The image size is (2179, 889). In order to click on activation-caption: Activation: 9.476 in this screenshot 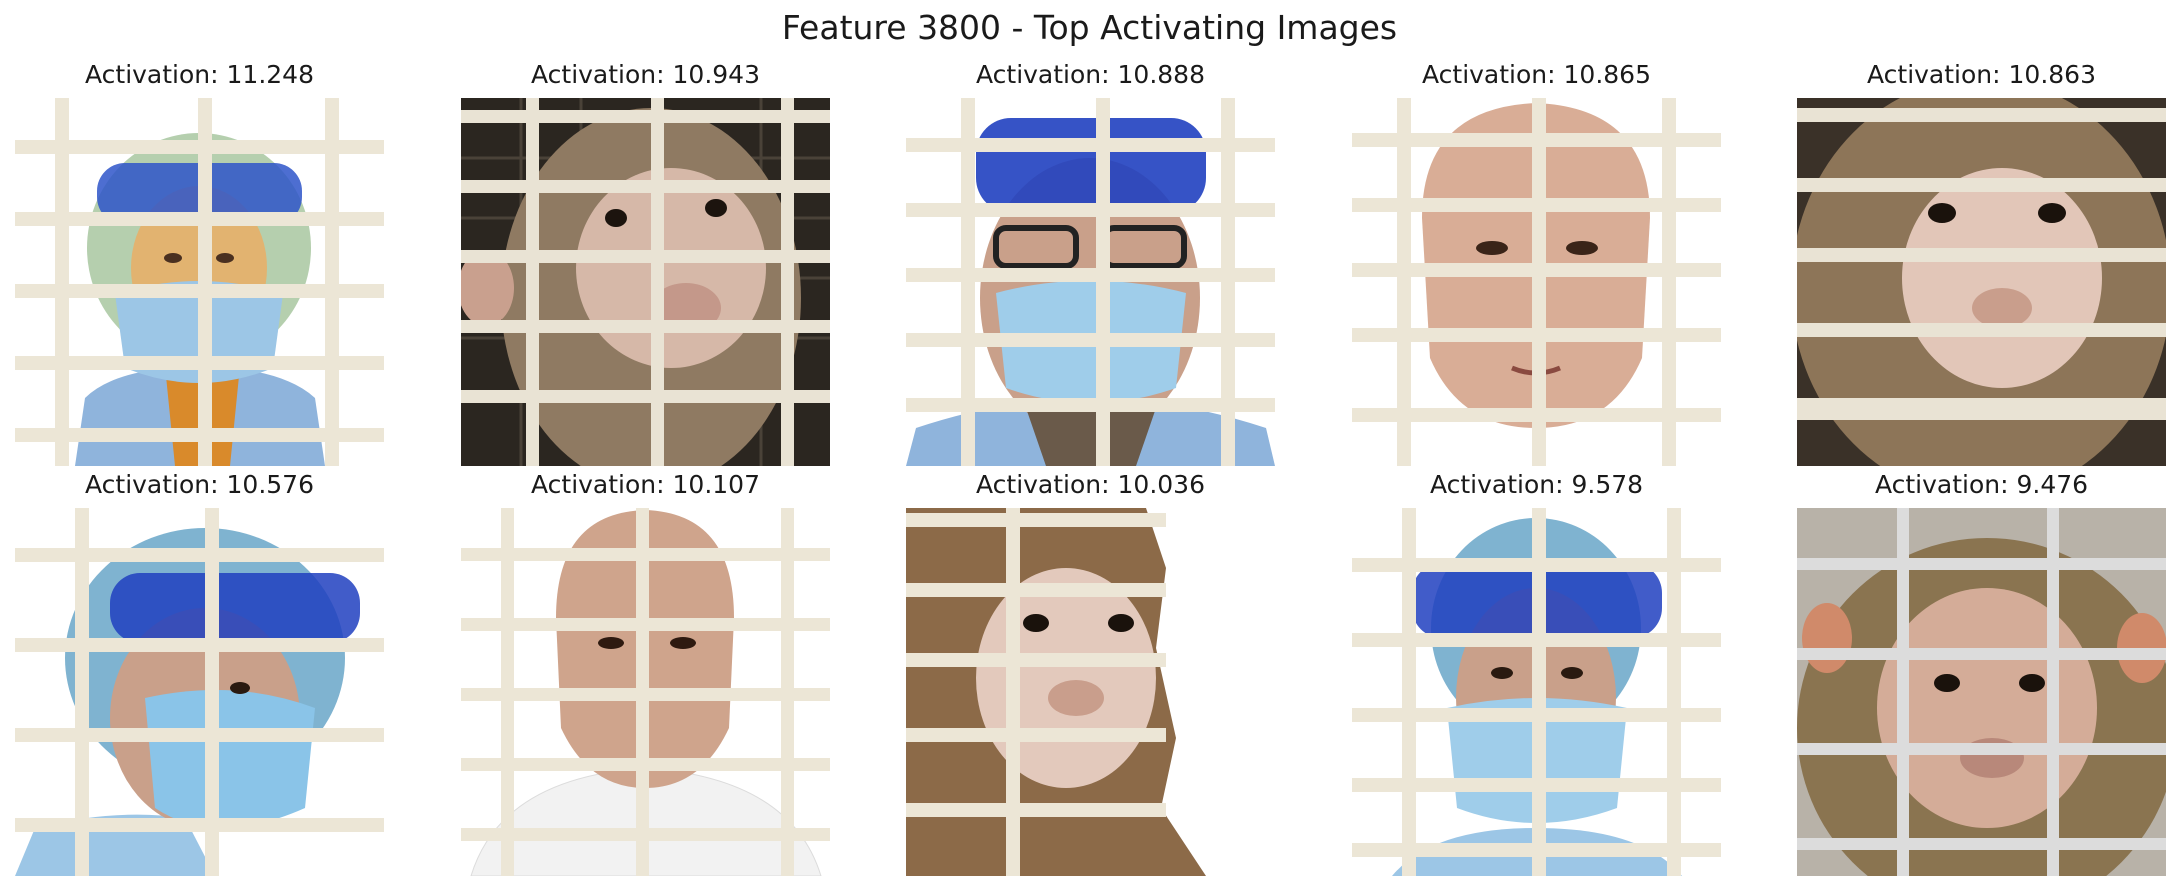, I will do `click(1981, 484)`.